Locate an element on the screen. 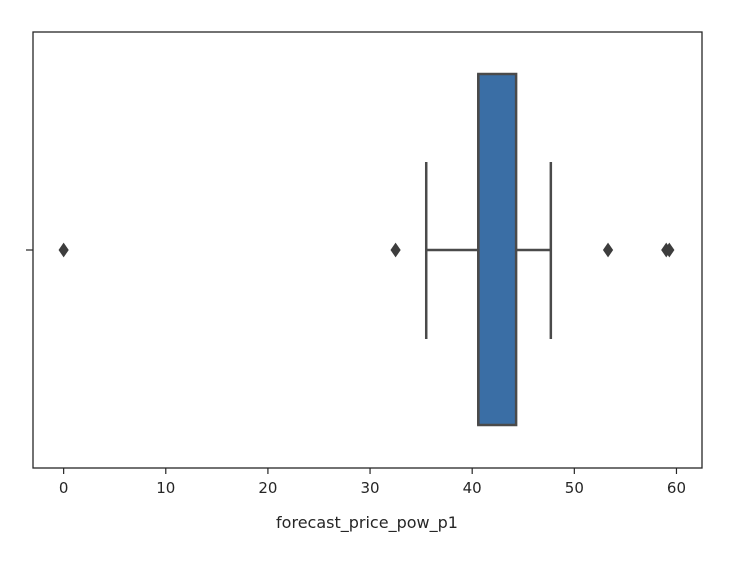  outlier-points is located at coordinates (366, 250).